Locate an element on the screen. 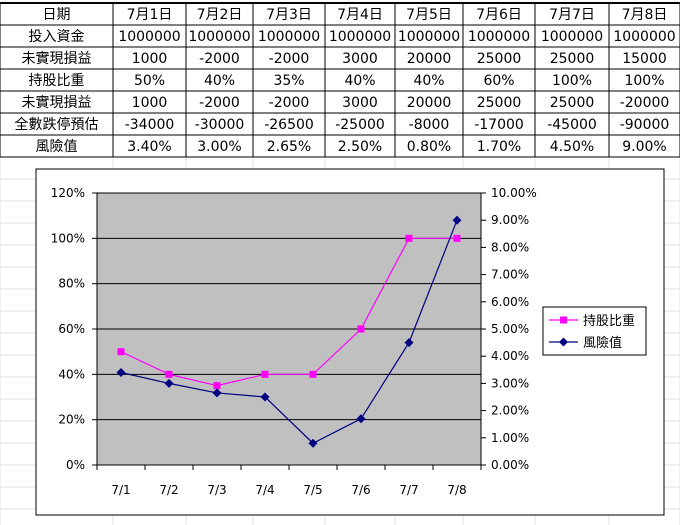  table-cell: 0.80% is located at coordinates (429, 147).